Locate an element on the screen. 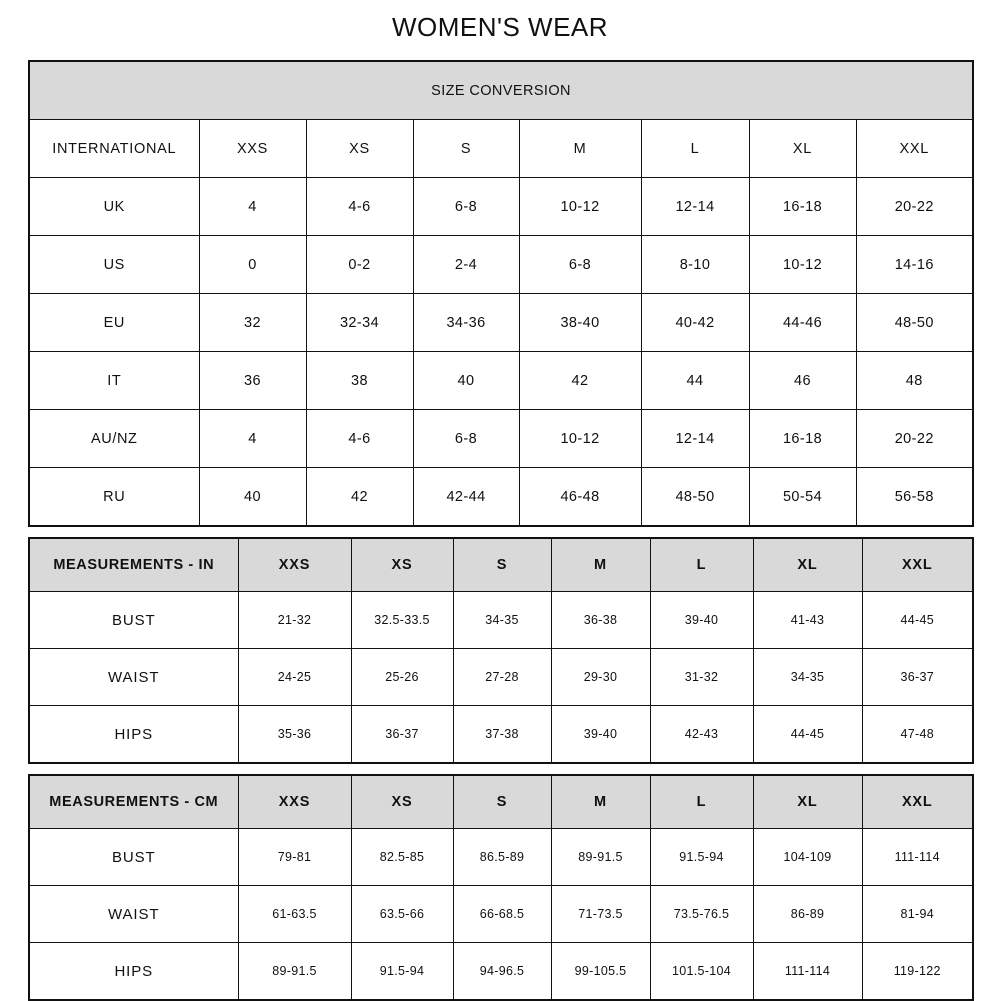 The image size is (1000, 1001). size-conversion-header-row: INTERNATIONAL XXS XS S M L XL XXL is located at coordinates (501, 148).